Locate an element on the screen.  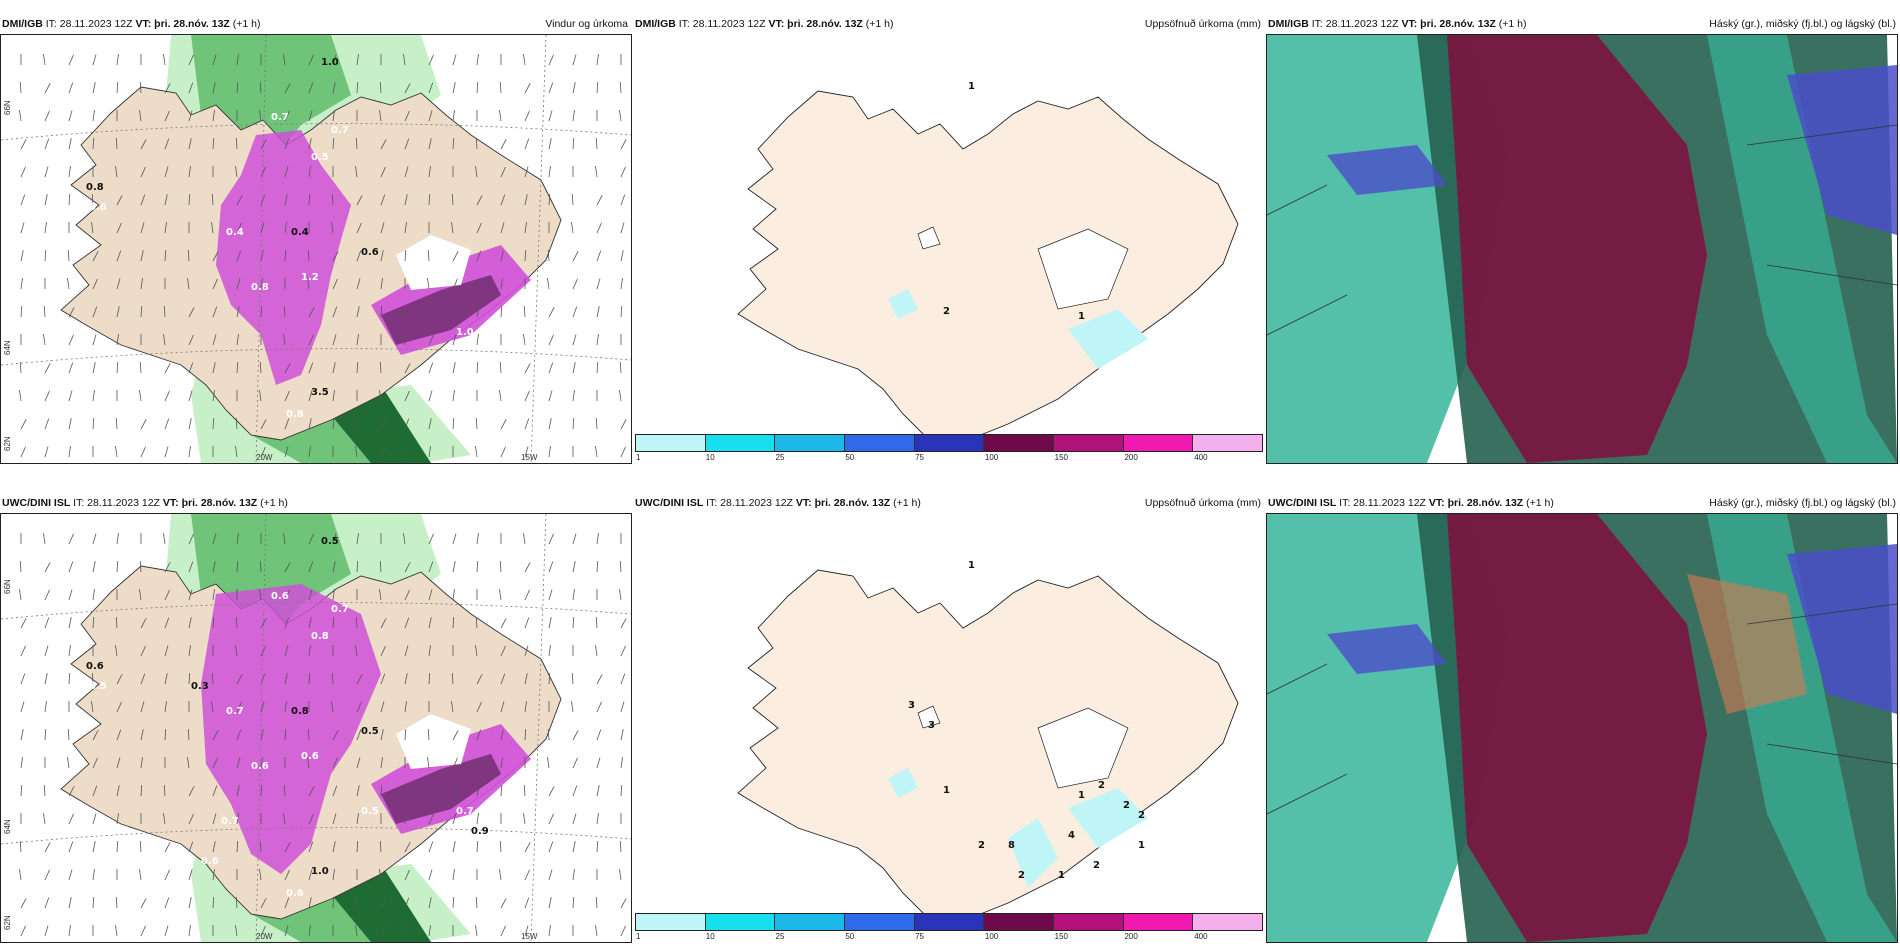
latitude-line is located at coordinates (316, 357).